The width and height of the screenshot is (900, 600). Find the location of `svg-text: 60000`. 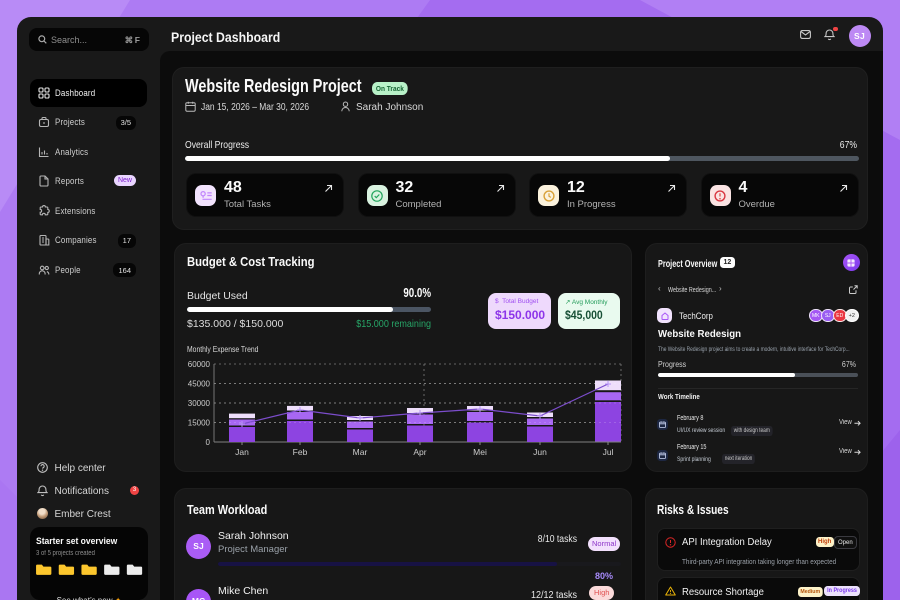

svg-text: 60000 is located at coordinates (199, 364).